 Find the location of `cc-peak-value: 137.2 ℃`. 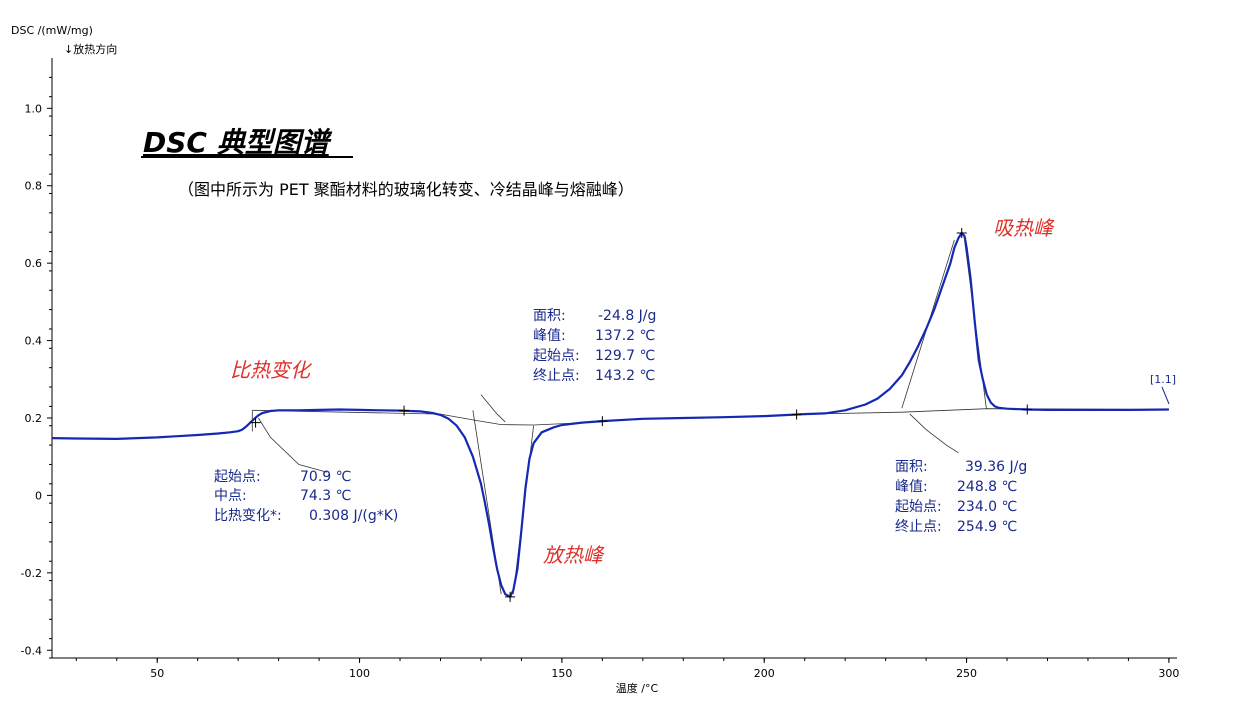

cc-peak-value: 137.2 ℃ is located at coordinates (625, 336).